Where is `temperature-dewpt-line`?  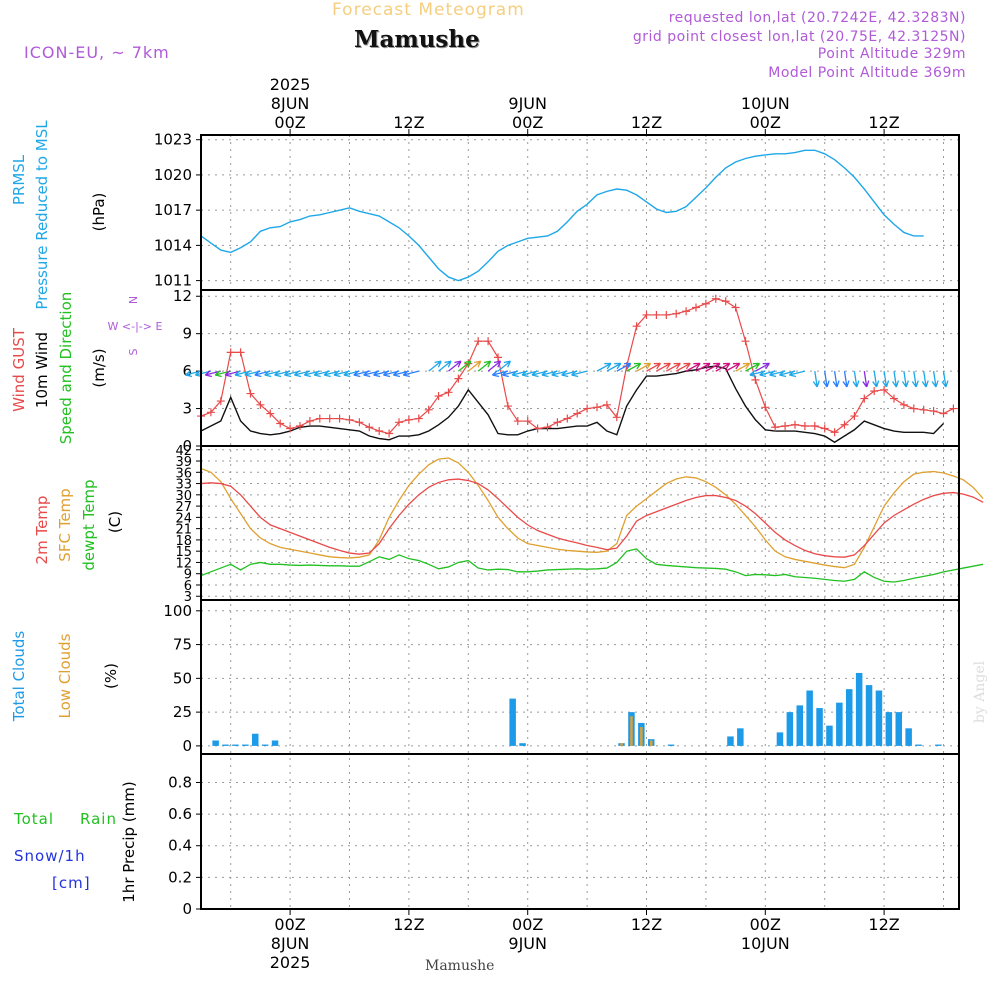 temperature-dewpt-line is located at coordinates (592, 565).